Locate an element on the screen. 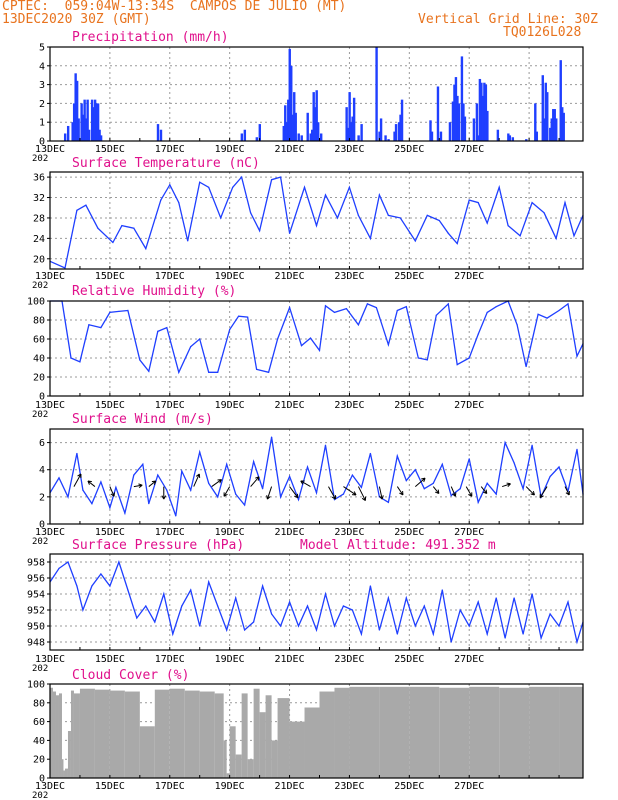  y-tick-label: 954 is located at coordinates (36, 595).